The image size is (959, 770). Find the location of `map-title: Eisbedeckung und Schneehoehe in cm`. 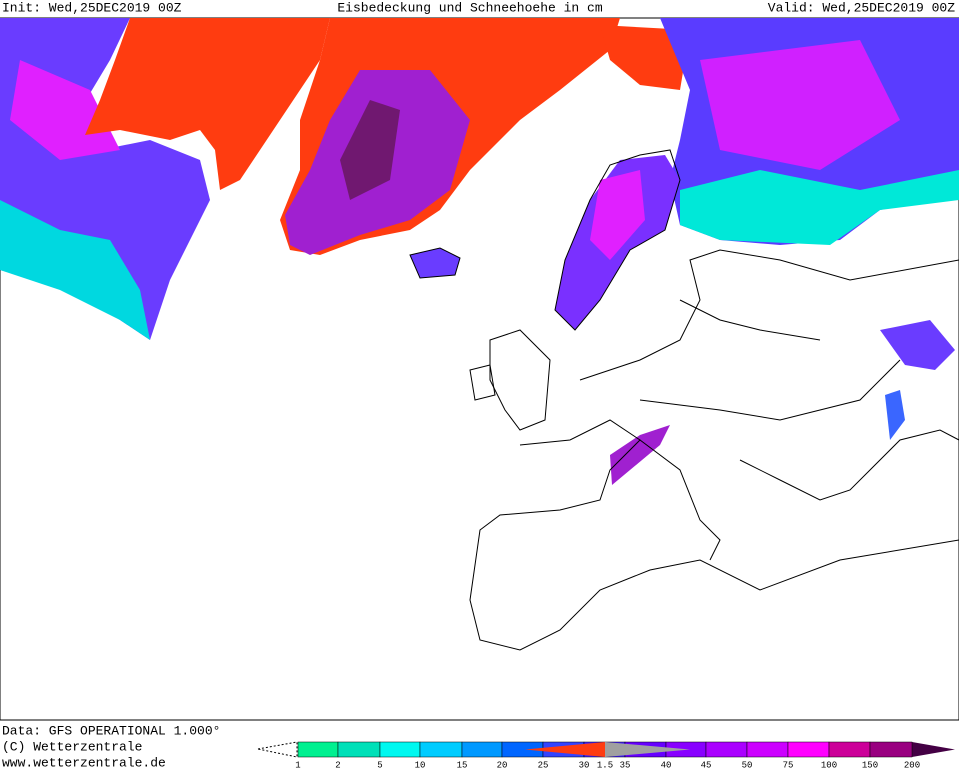

map-title: Eisbedeckung und Schneehoehe in cm is located at coordinates (469, 7).